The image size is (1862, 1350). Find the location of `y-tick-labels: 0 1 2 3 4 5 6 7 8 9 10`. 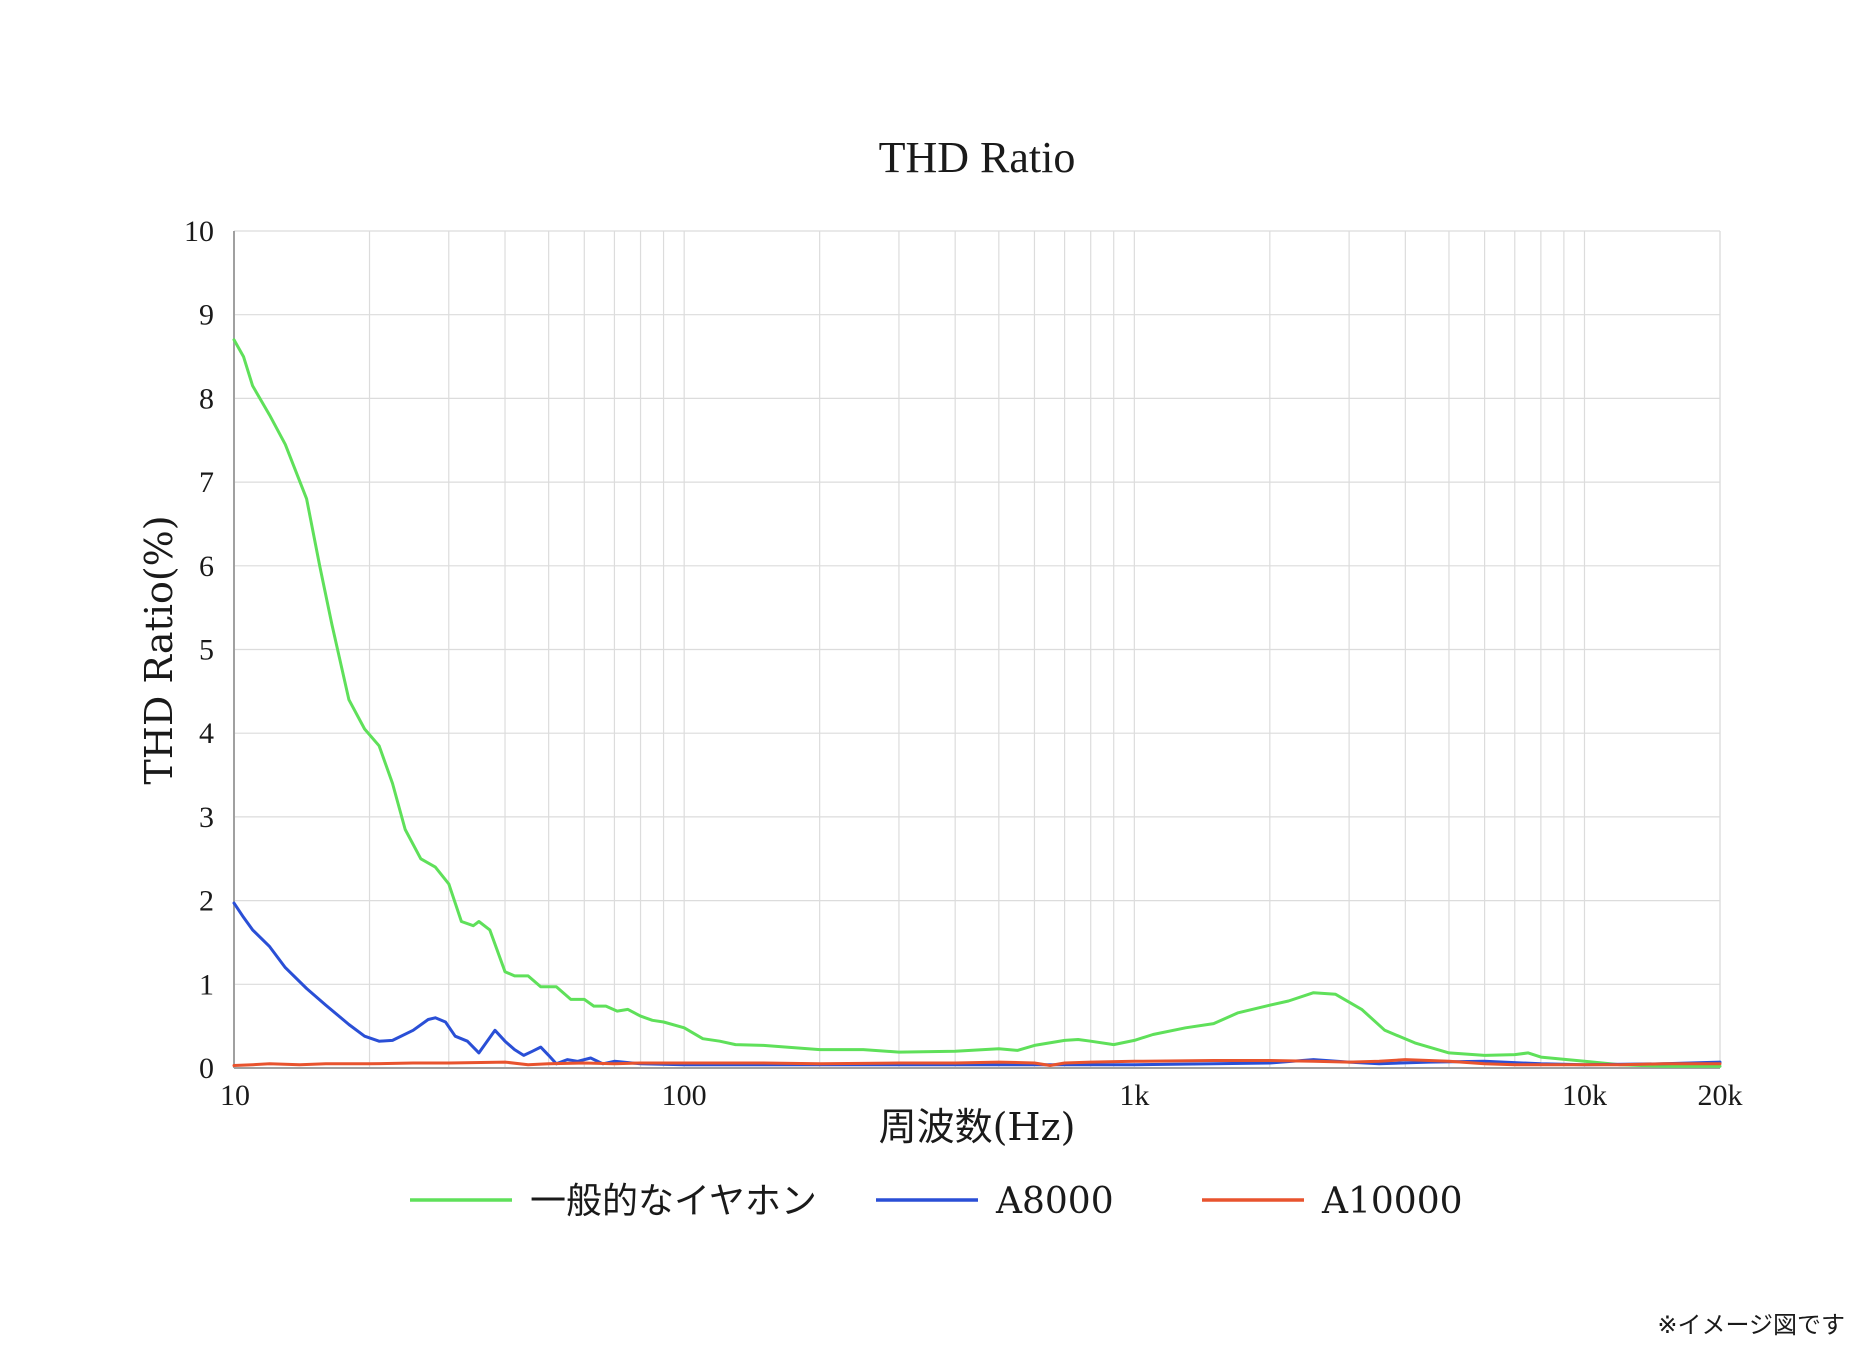

y-tick-labels: 0 1 2 3 4 5 6 7 8 9 10 is located at coordinates (199, 650).